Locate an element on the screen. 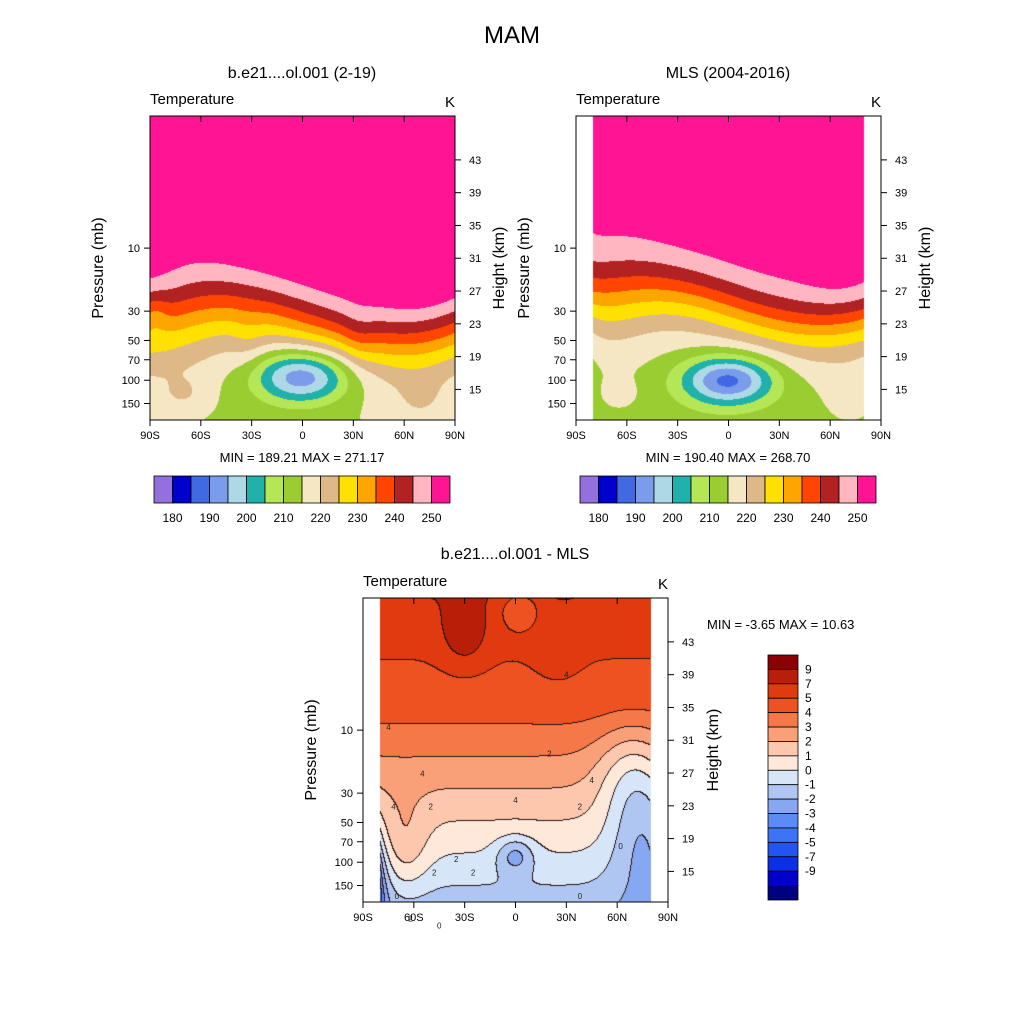 Image resolution: width=1024 pixels, height=1024 pixels. panel-obs-title: MLS (2004-2016) is located at coordinates (728, 73).